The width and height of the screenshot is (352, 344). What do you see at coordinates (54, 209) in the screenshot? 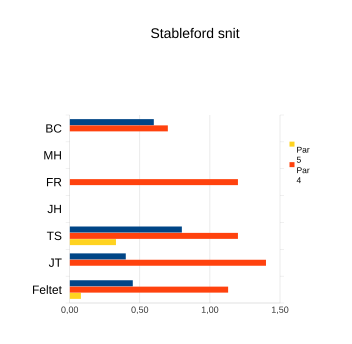
I see `y-tick-label: JH` at bounding box center [54, 209].